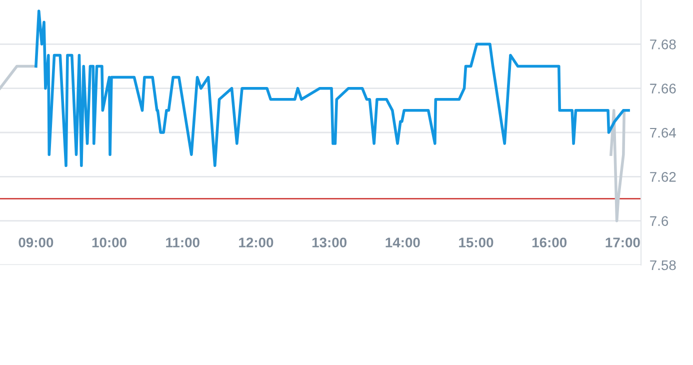 The height and width of the screenshot is (365, 693). What do you see at coordinates (618, 165) in the screenshot?
I see `line-series` at bounding box center [618, 165].